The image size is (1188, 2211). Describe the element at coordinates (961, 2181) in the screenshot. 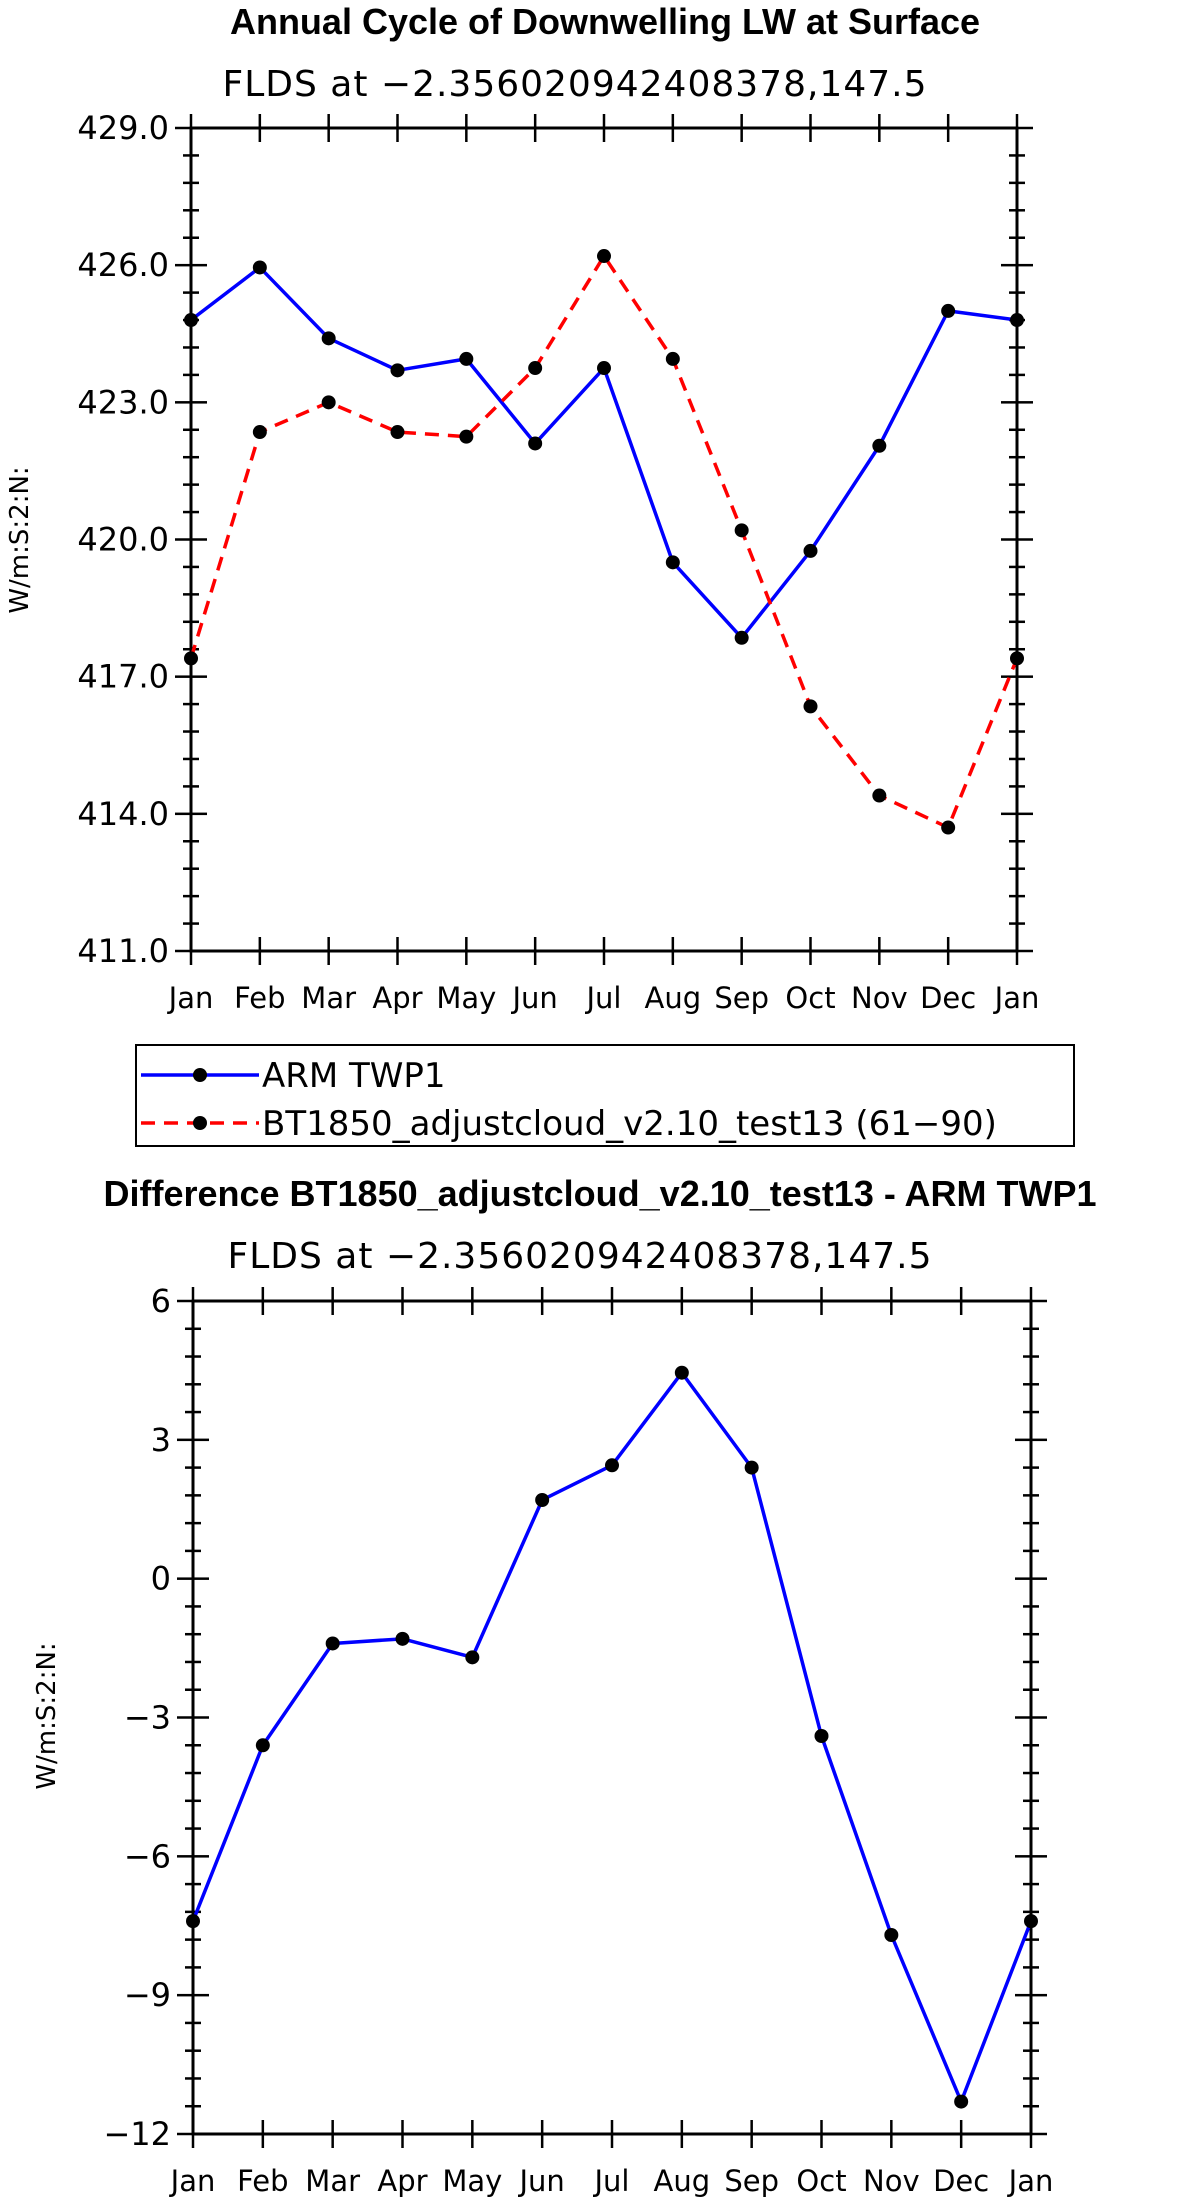

I see `chart2-xtick-label: Dec` at that location.